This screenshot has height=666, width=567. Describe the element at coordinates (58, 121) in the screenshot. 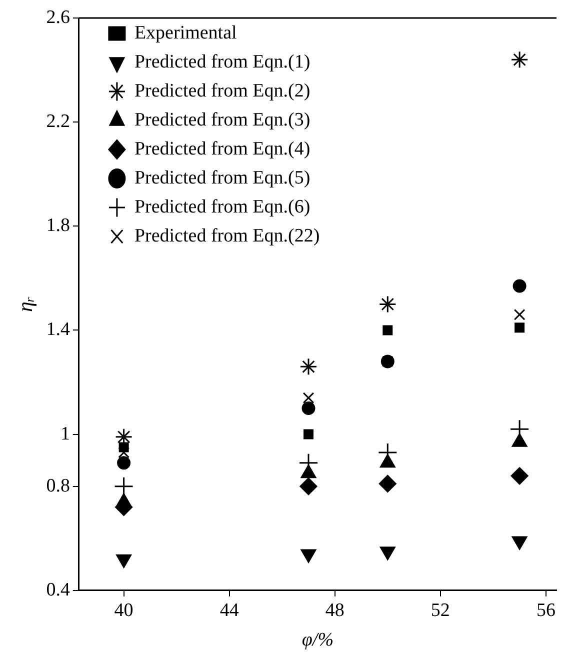

I see `y-tick-label: 2.2` at that location.